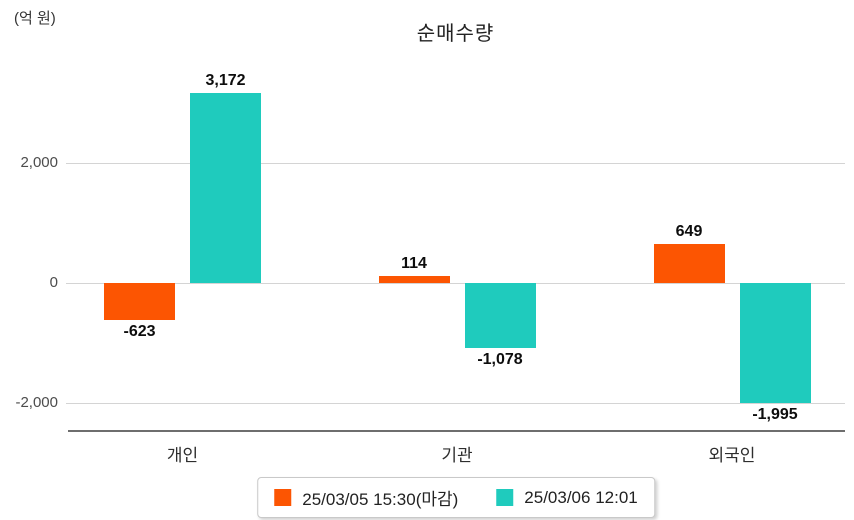  What do you see at coordinates (505, 497) in the screenshot?
I see `legend-swatch-teal-icon` at bounding box center [505, 497].